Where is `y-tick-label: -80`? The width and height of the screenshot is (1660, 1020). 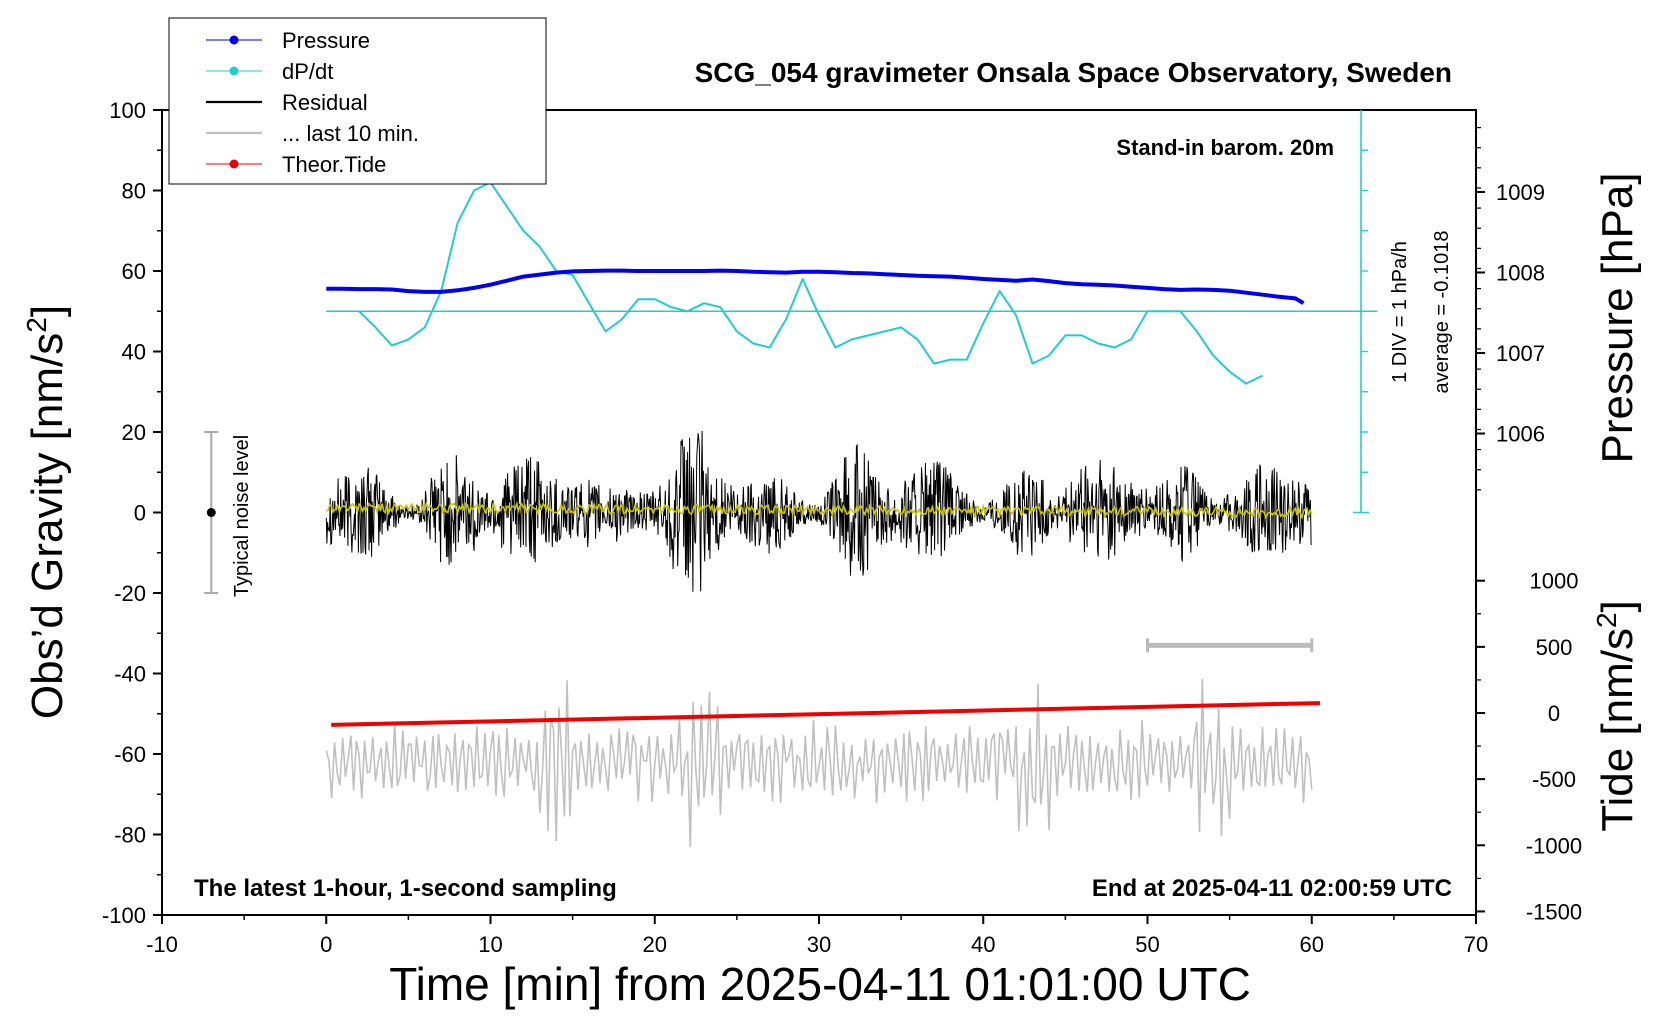
y-tick-label: -80 is located at coordinates (130, 835).